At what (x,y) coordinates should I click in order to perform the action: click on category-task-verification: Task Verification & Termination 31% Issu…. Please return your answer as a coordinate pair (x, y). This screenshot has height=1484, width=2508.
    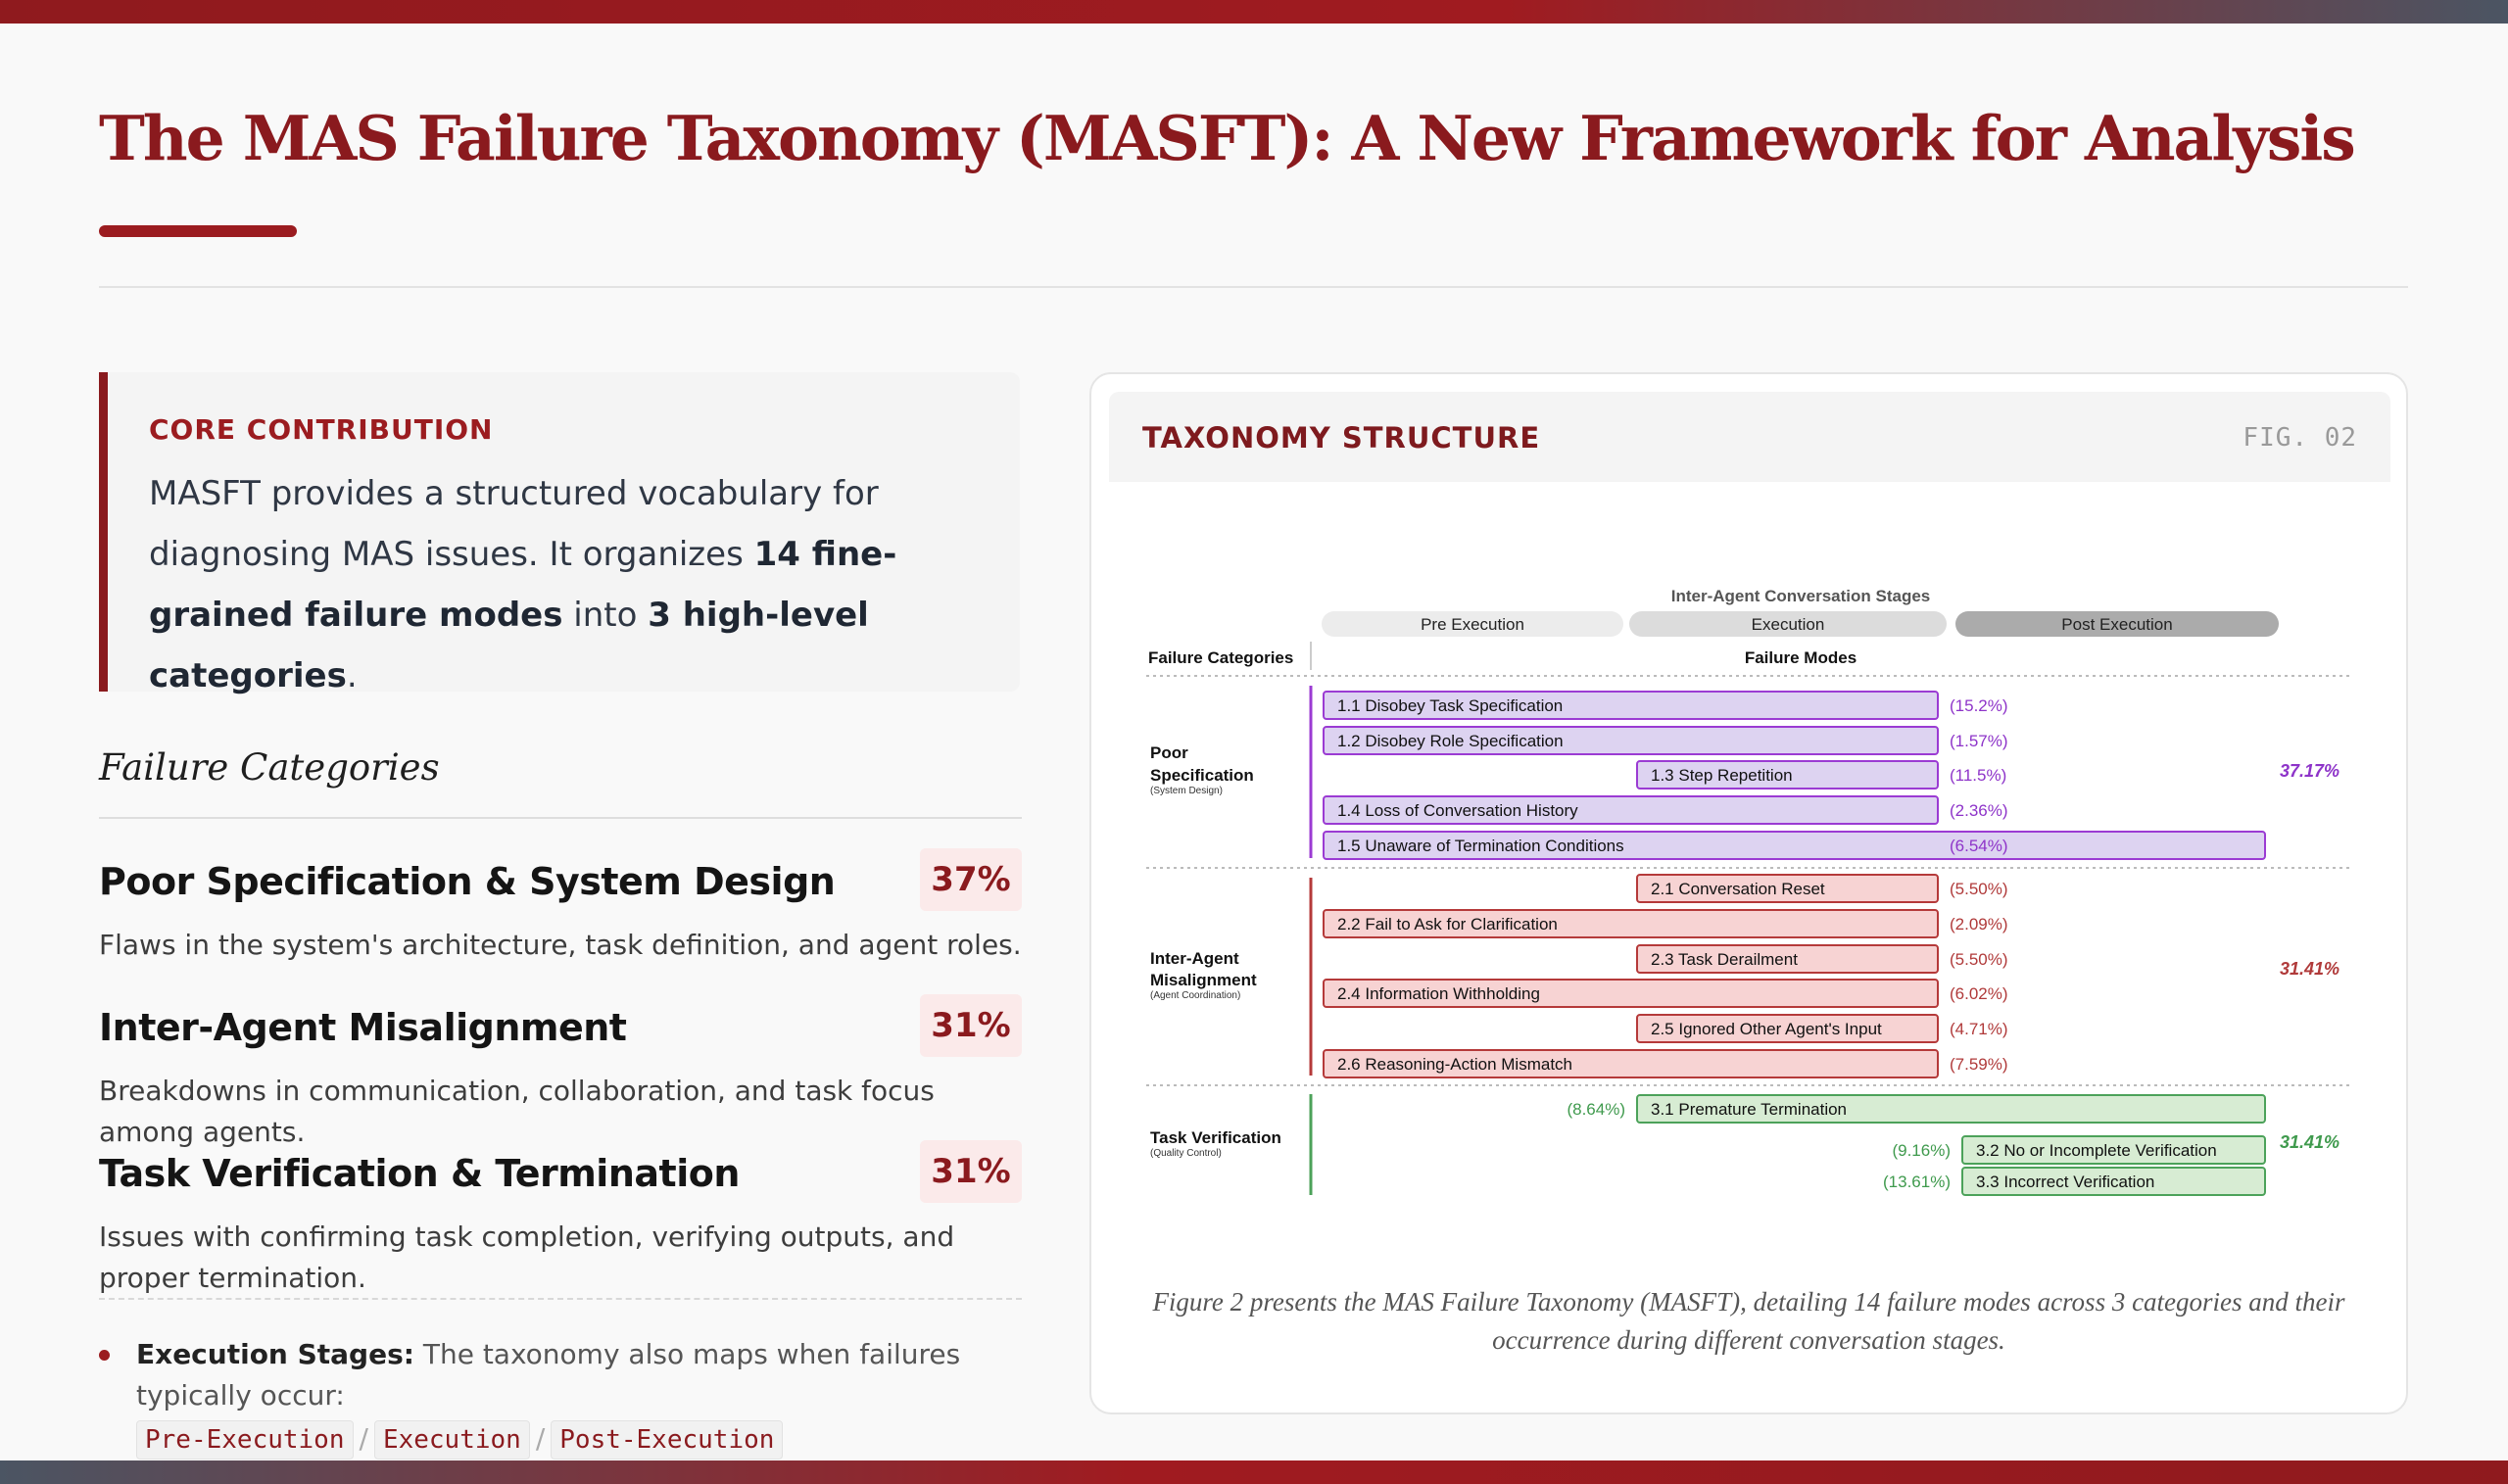
    Looking at the image, I should click on (560, 1219).